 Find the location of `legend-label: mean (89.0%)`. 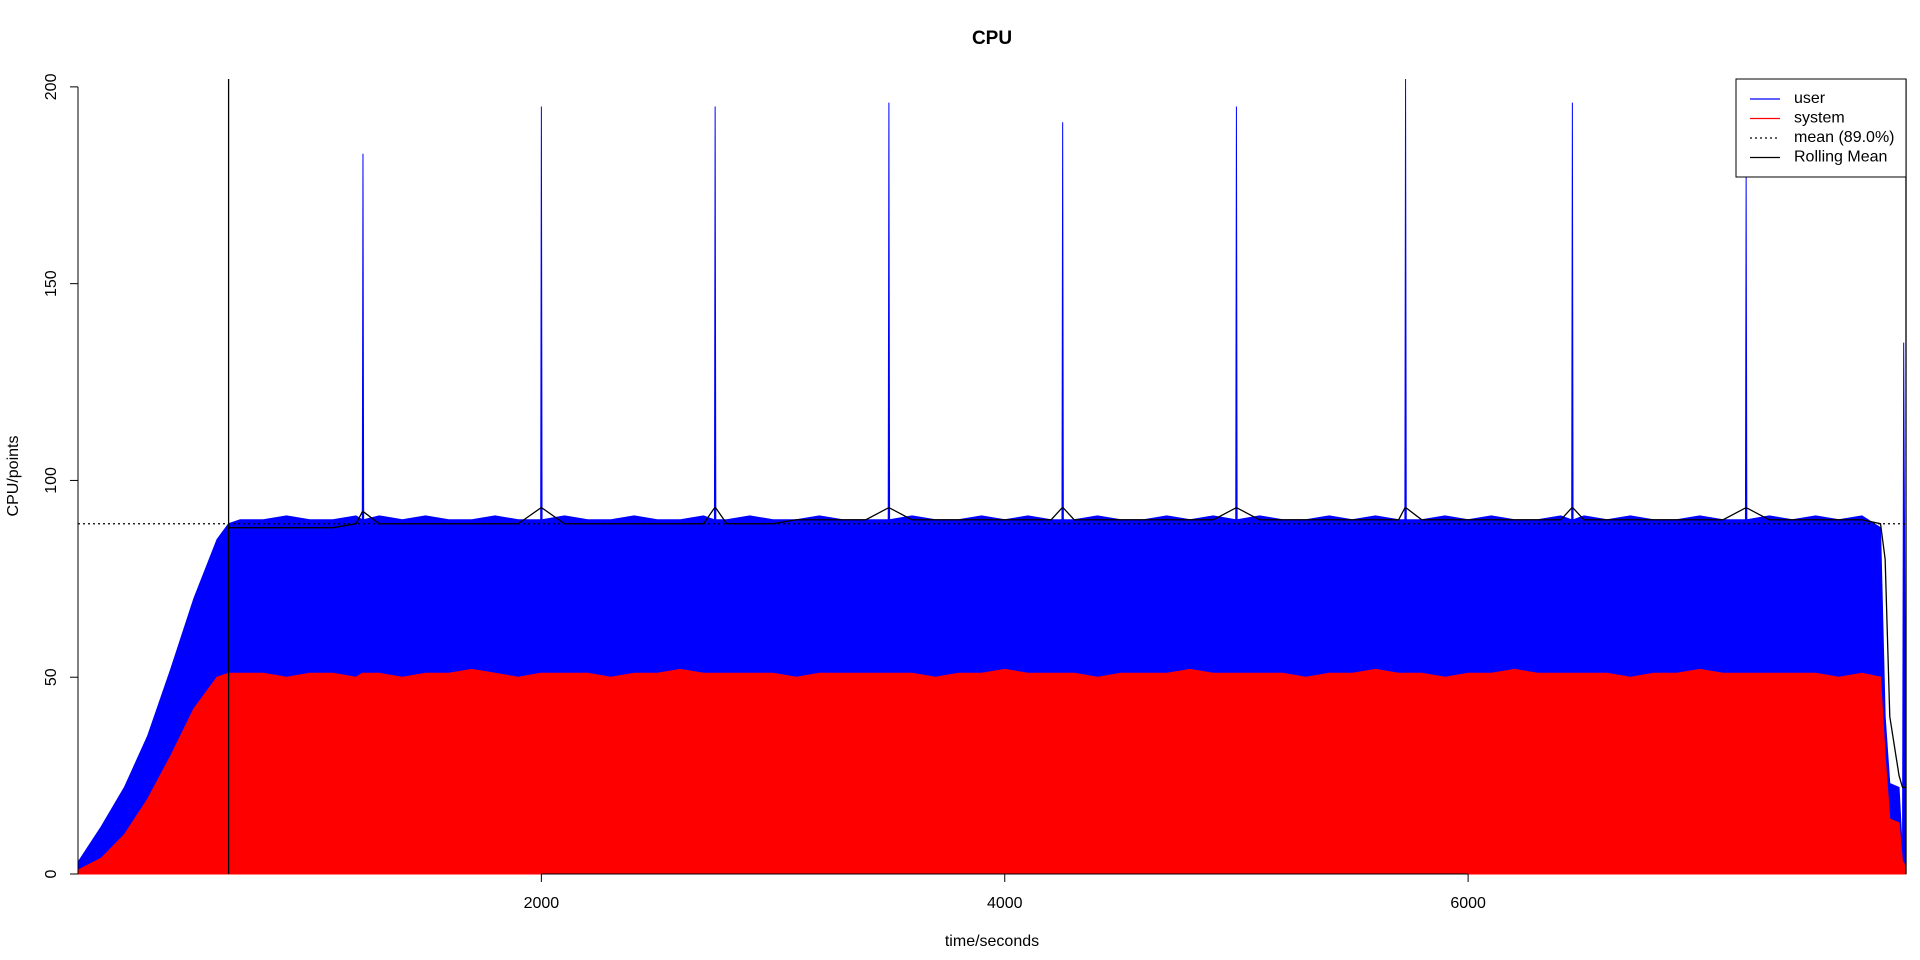

legend-label: mean (89.0%) is located at coordinates (1844, 137).